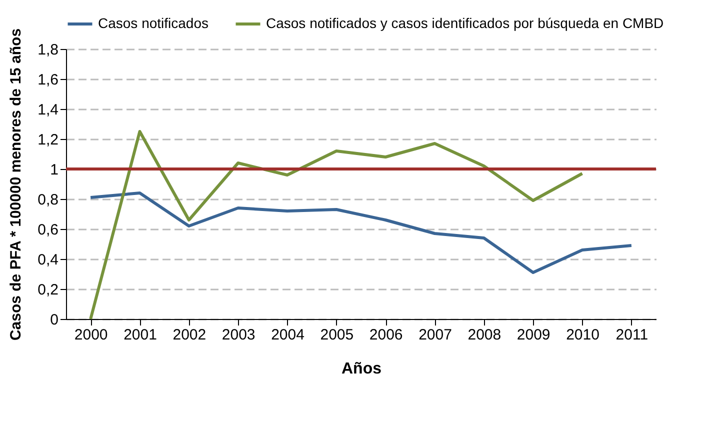 The image size is (717, 423). Describe the element at coordinates (362, 369) in the screenshot. I see `x-axis-title: Años` at that location.